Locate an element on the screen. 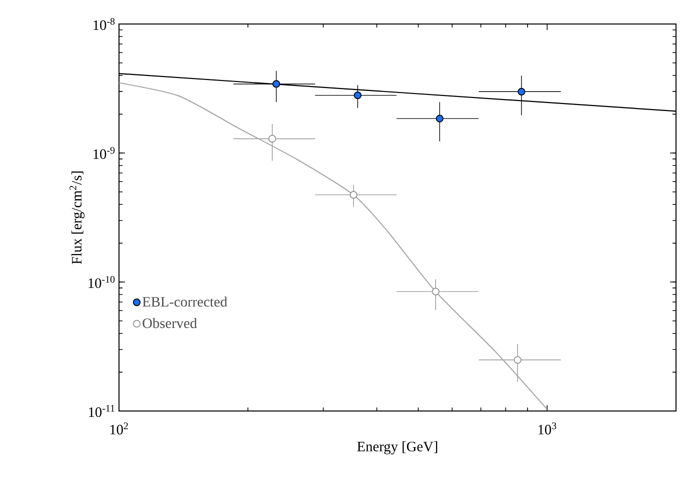  y-tick-label: 10$^{-11}$ is located at coordinates (101, 411).